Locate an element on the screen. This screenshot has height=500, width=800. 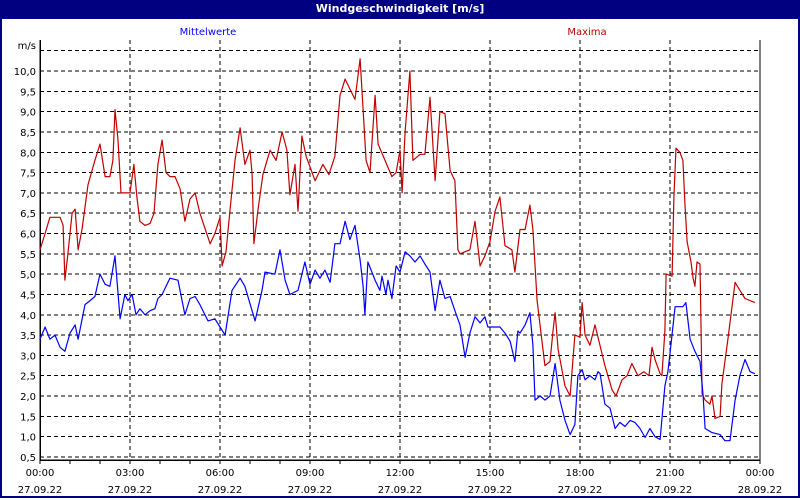
y-tick-label: 5,0 is located at coordinates (28, 275).